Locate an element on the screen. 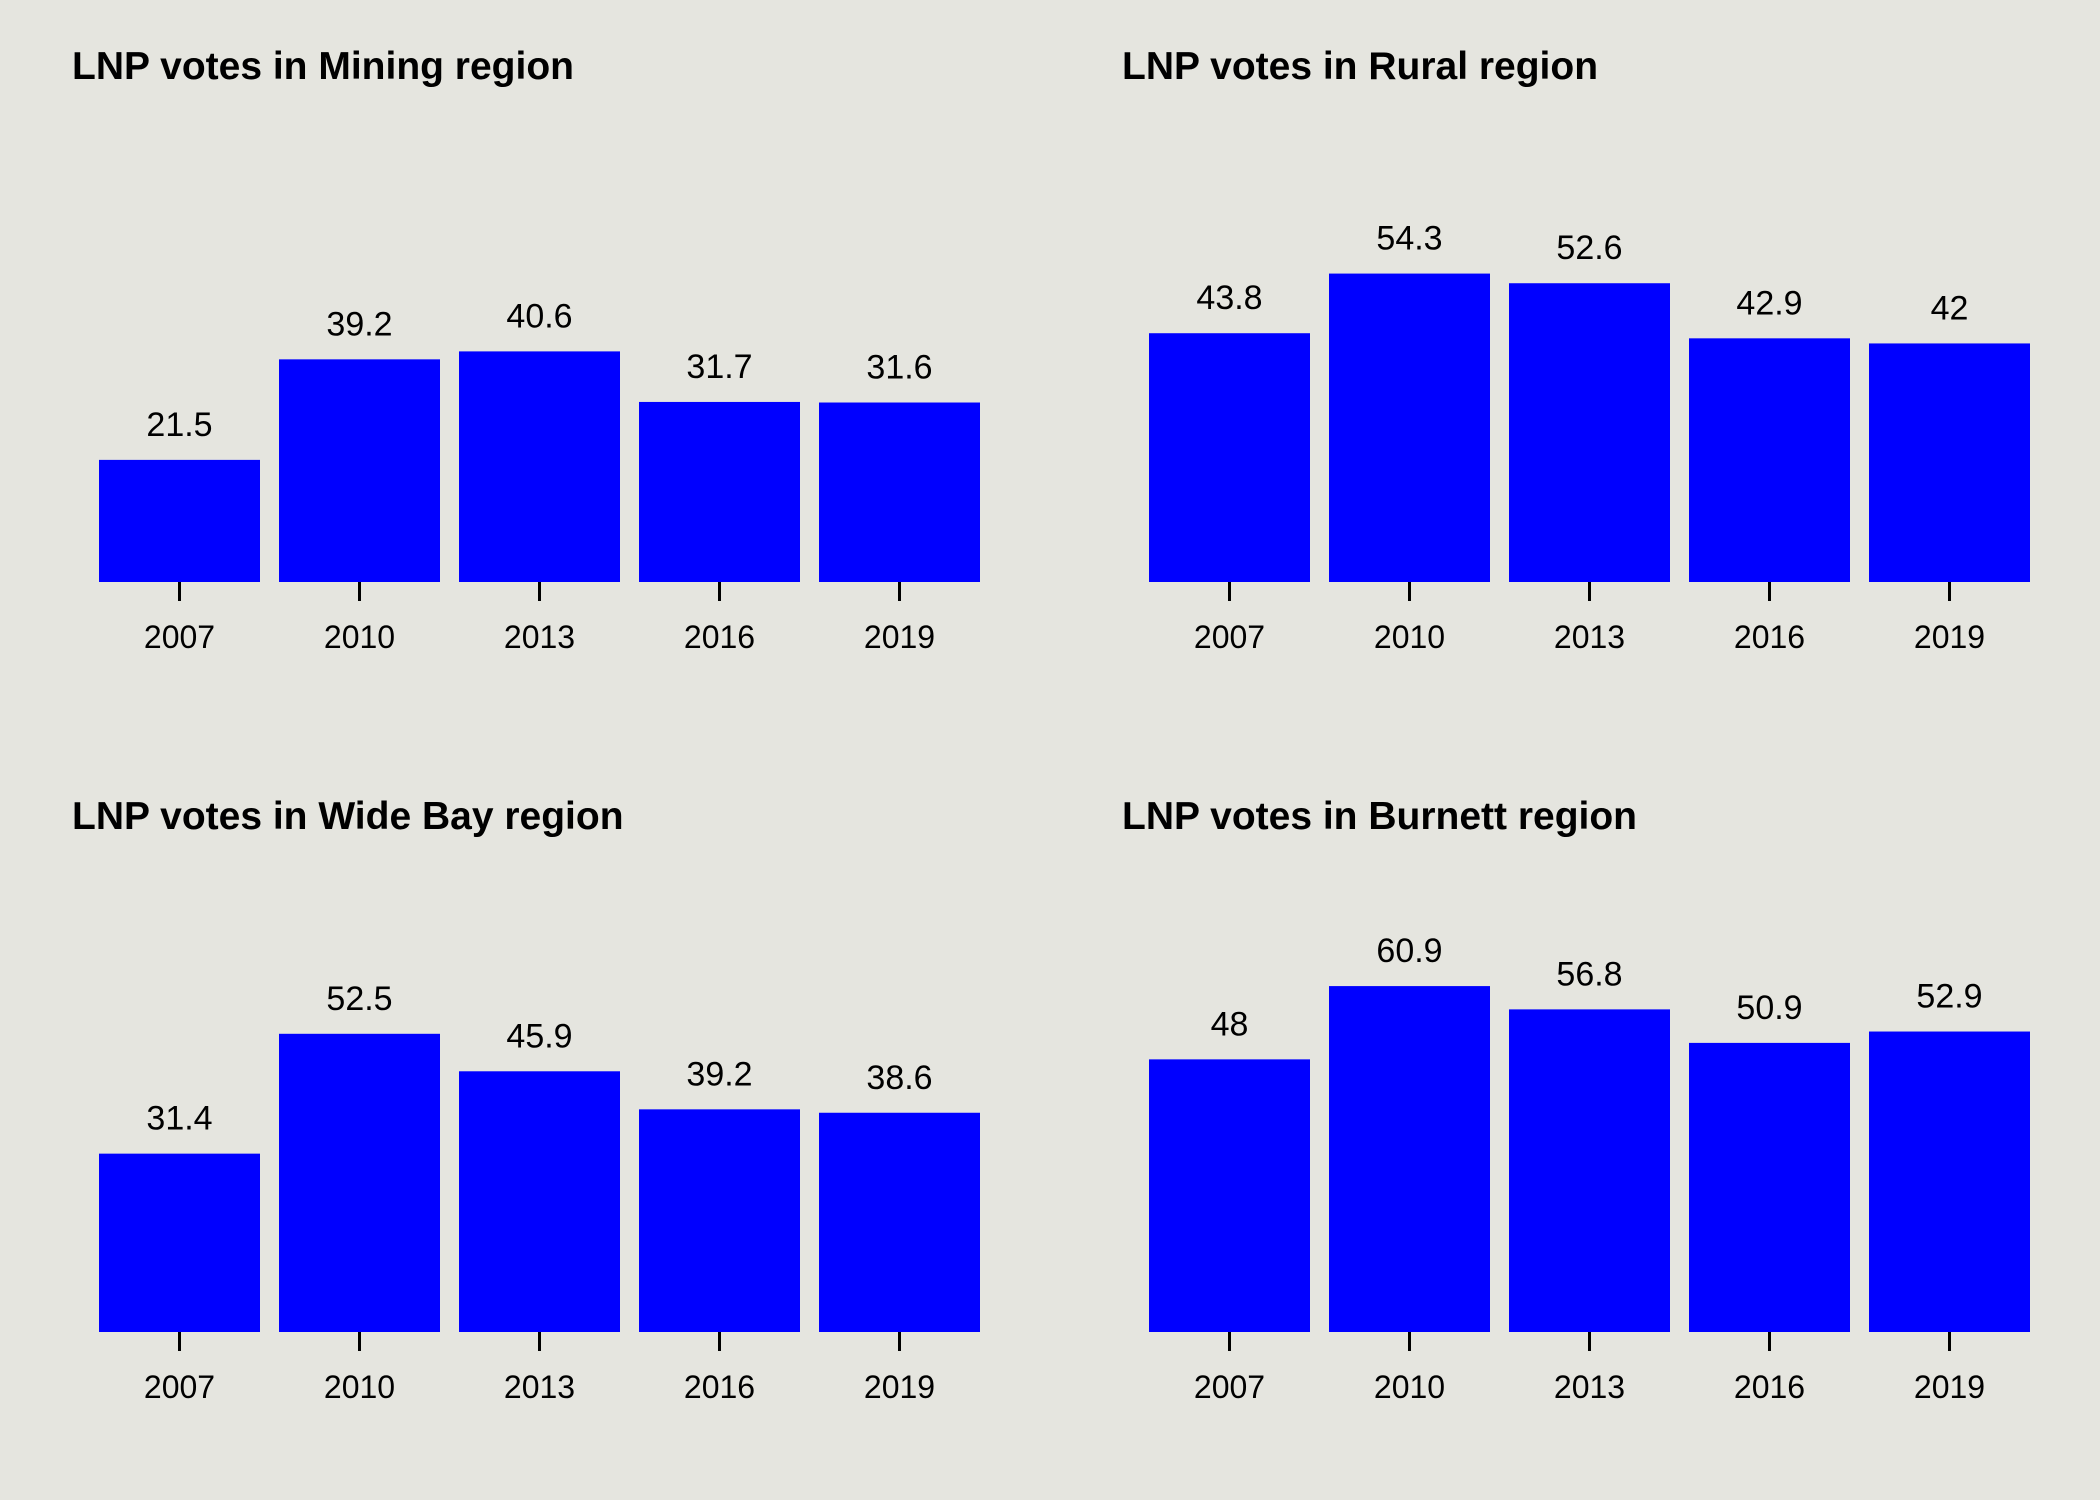 The image size is (2100, 1500). bar-value-label-mining-2007: 21.5 is located at coordinates (179, 425).